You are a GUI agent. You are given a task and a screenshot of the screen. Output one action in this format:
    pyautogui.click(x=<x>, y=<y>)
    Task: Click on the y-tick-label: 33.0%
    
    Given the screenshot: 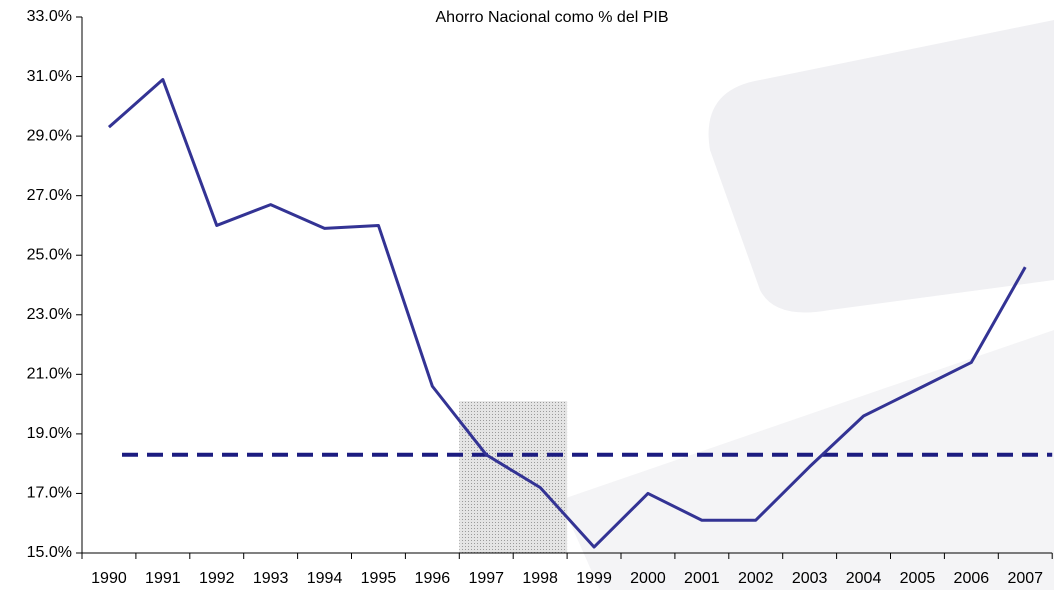 What is the action you would take?
    pyautogui.click(x=49, y=16)
    